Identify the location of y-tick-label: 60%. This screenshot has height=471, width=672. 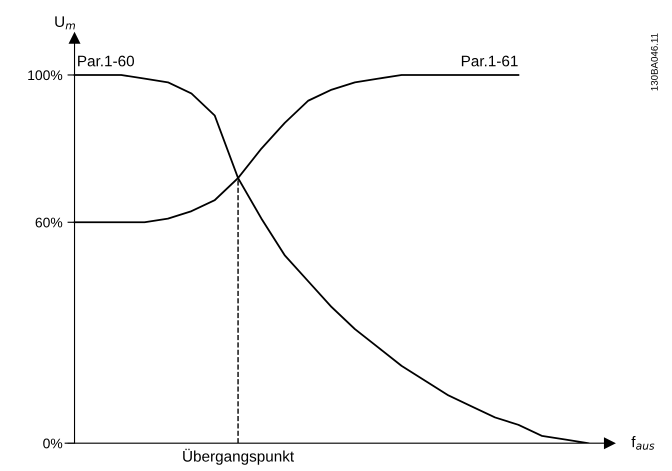
(49, 223).